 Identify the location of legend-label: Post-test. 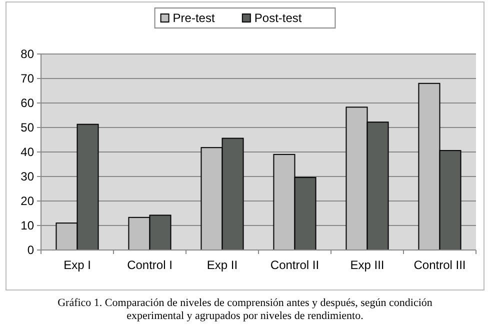
(278, 18).